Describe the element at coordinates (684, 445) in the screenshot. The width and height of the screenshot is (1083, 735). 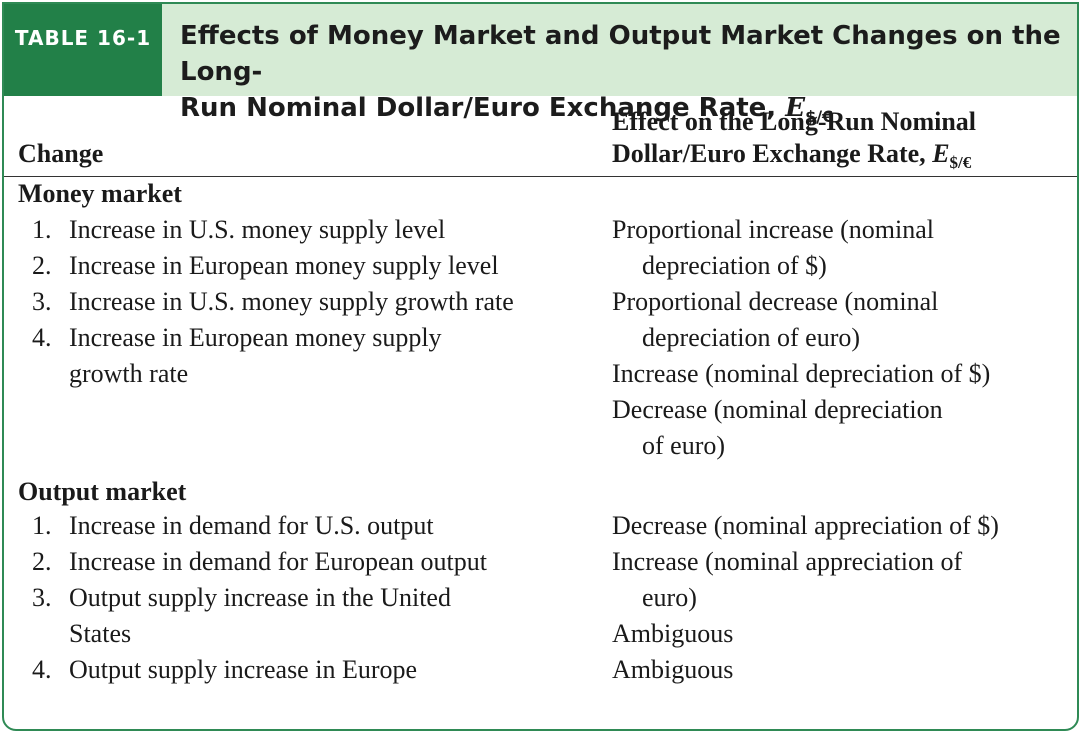
I see `mm-effect-4-cont: of euro)` at that location.